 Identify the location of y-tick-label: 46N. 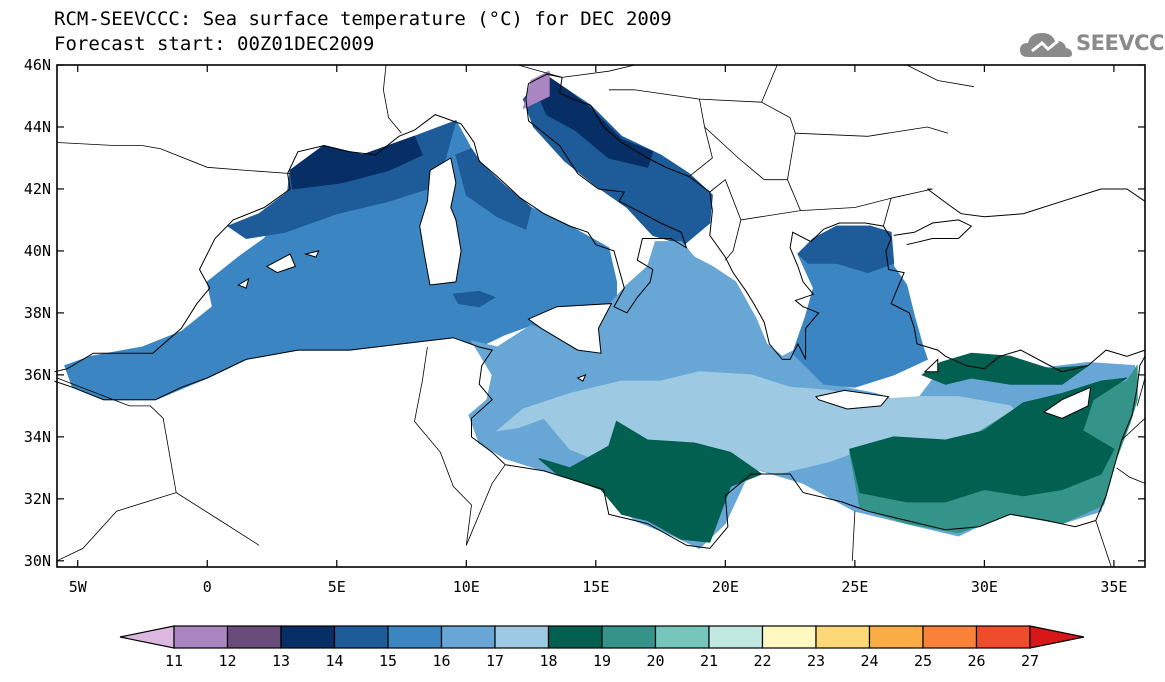
(37, 65).